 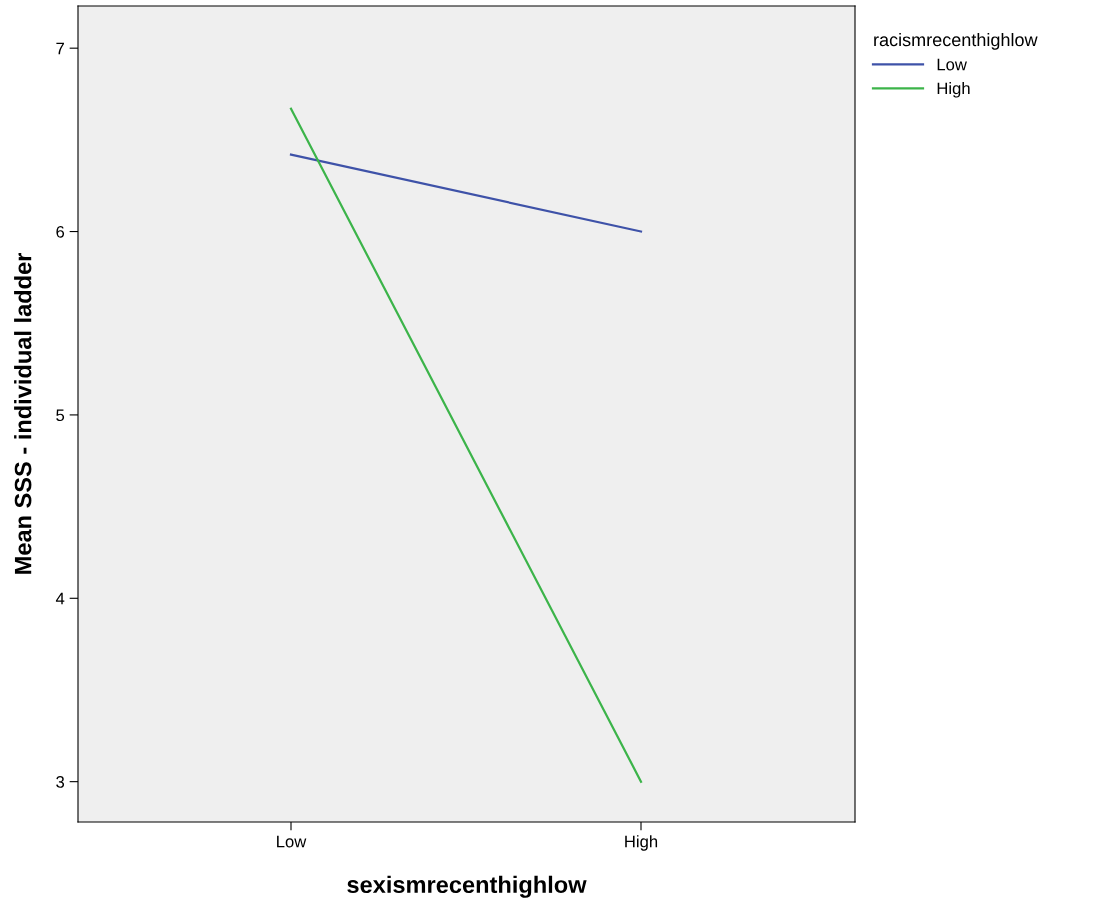 What do you see at coordinates (467, 886) in the screenshot?
I see `x-axis-title: sexismrecenthighlow` at bounding box center [467, 886].